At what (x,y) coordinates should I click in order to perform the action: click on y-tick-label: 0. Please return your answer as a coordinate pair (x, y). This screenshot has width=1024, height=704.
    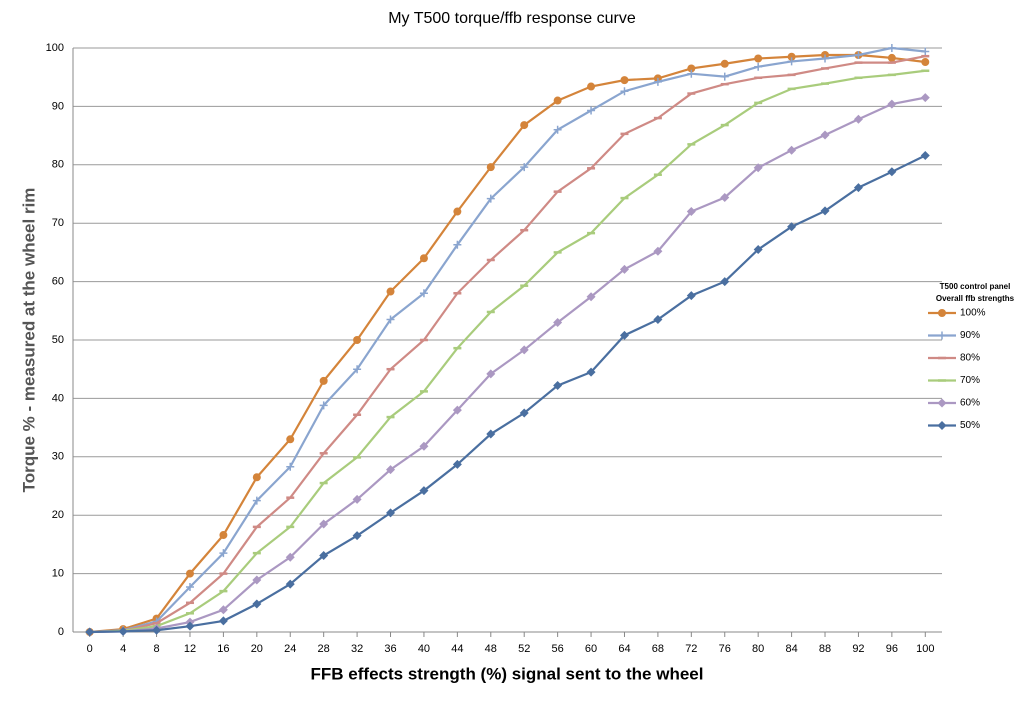
    Looking at the image, I should click on (61, 632).